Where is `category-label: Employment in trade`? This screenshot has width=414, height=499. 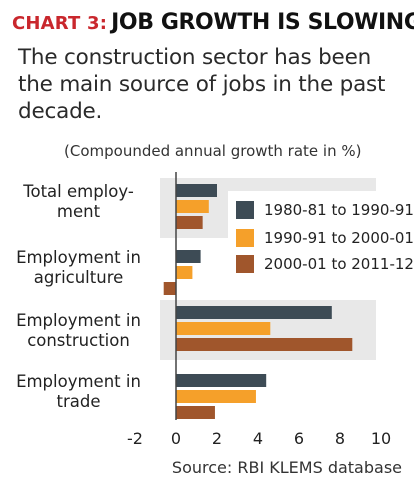
category-label: Employment in trade is located at coordinates (78, 391).